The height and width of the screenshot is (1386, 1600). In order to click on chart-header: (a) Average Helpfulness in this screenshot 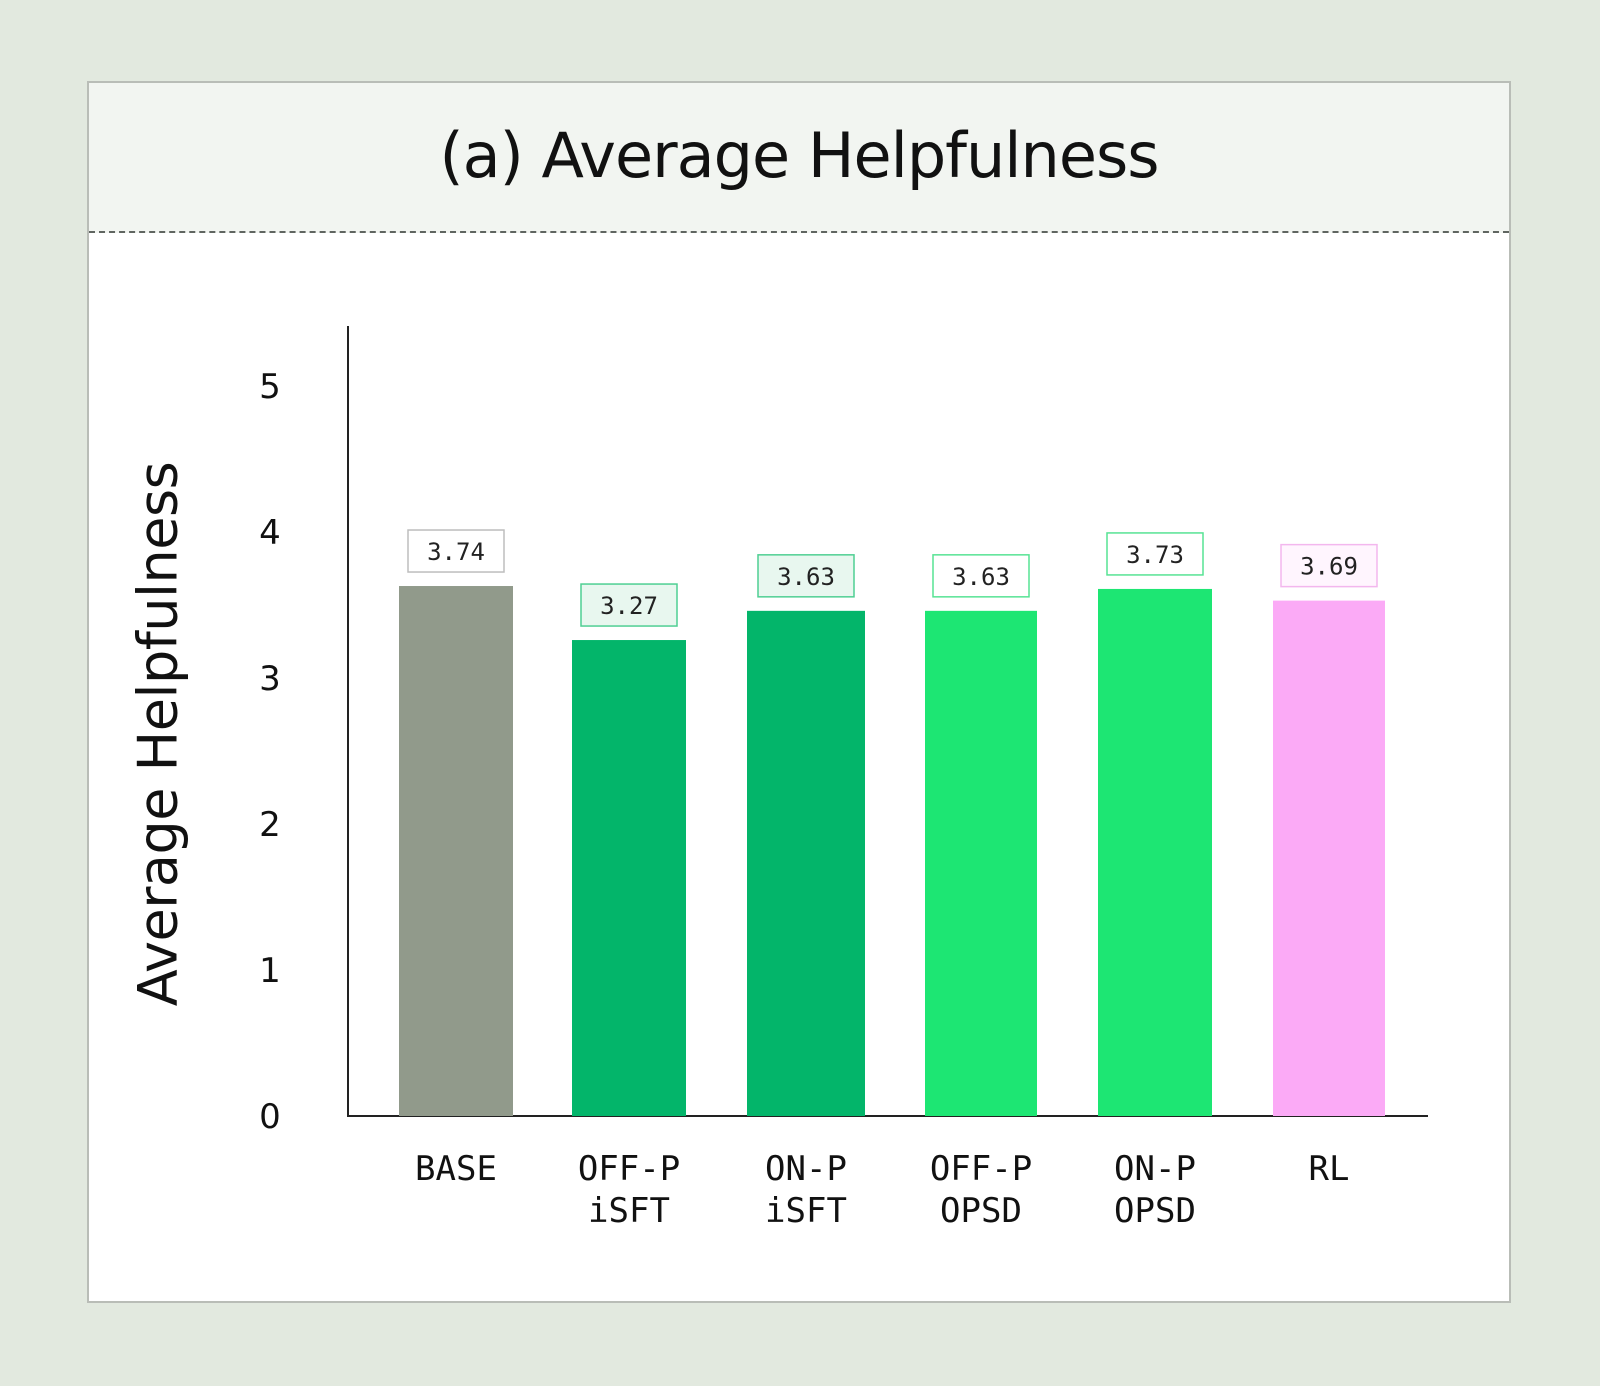, I will do `click(799, 158)`.